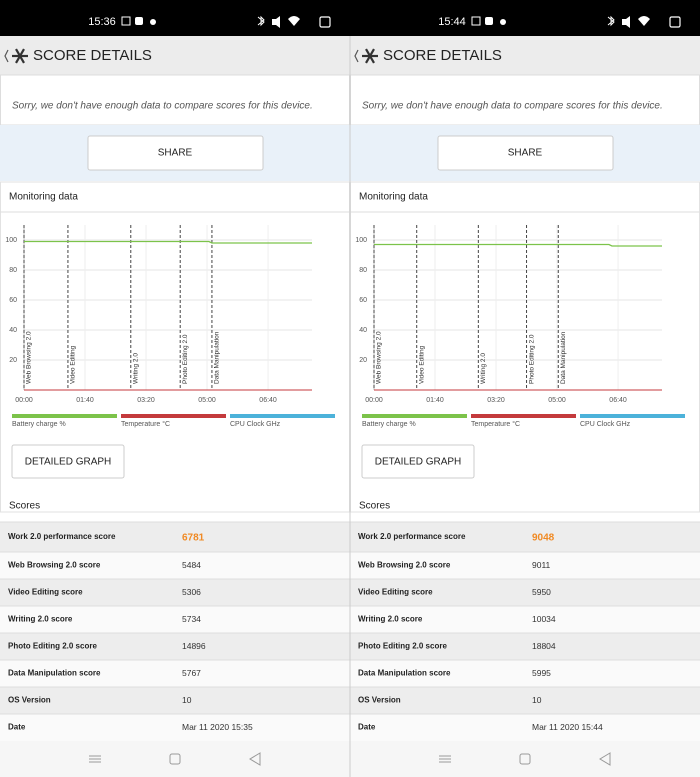 The width and height of the screenshot is (700, 777). I want to click on score-value: 10034, so click(544, 619).